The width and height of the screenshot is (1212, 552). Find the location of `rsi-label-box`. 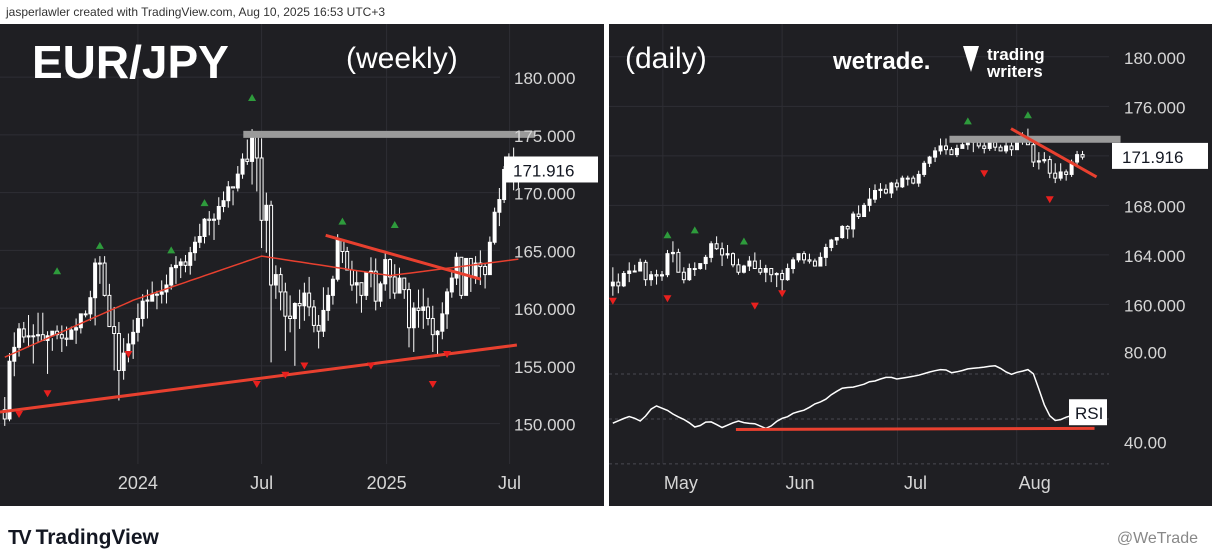

rsi-label-box is located at coordinates (1088, 412).